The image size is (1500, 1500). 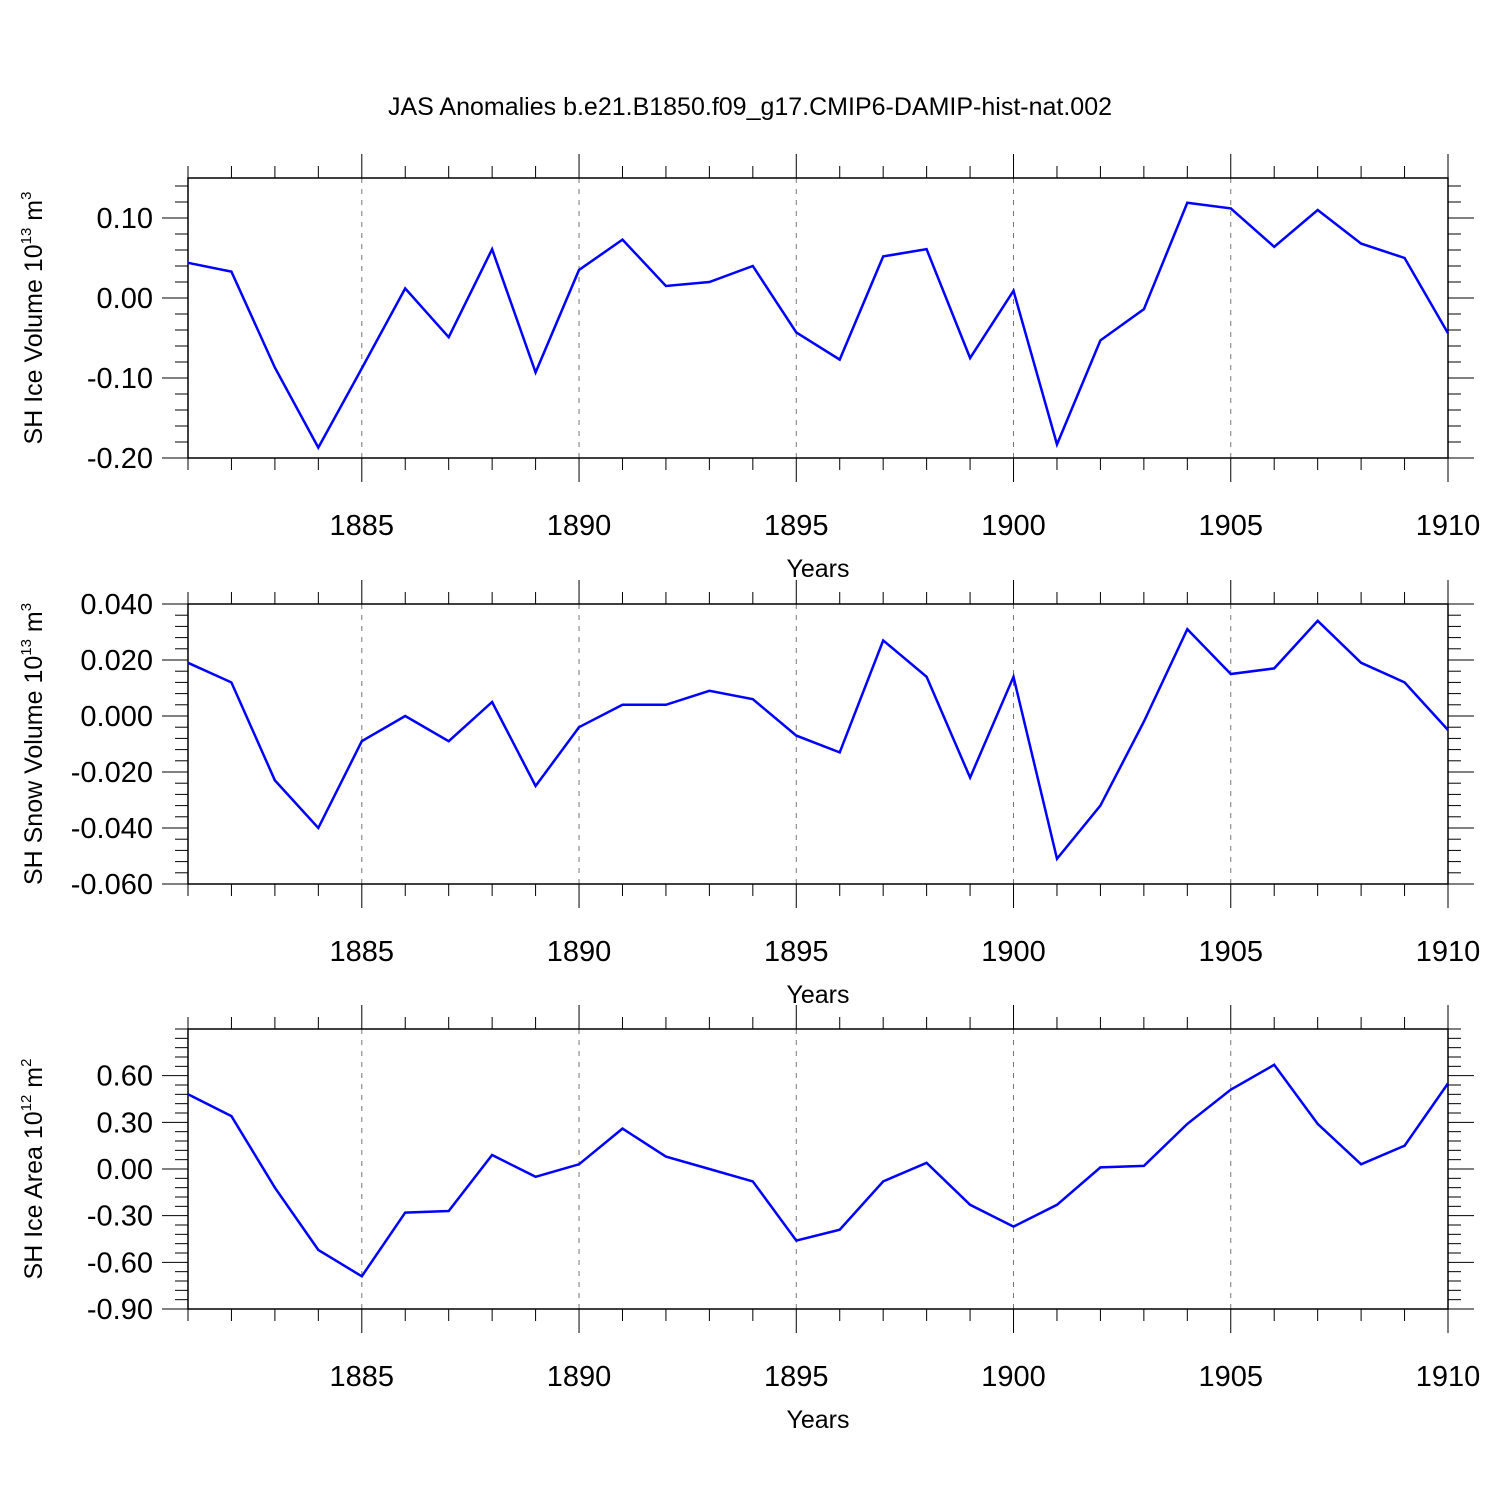 I want to click on y-tick-label: 0.60, so click(x=125, y=1077).